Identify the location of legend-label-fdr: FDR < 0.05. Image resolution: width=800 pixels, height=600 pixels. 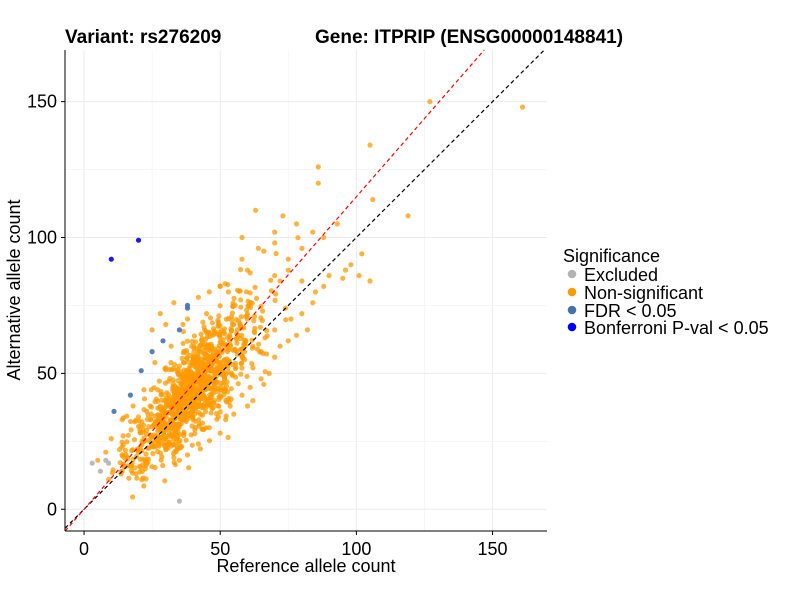
(630, 311).